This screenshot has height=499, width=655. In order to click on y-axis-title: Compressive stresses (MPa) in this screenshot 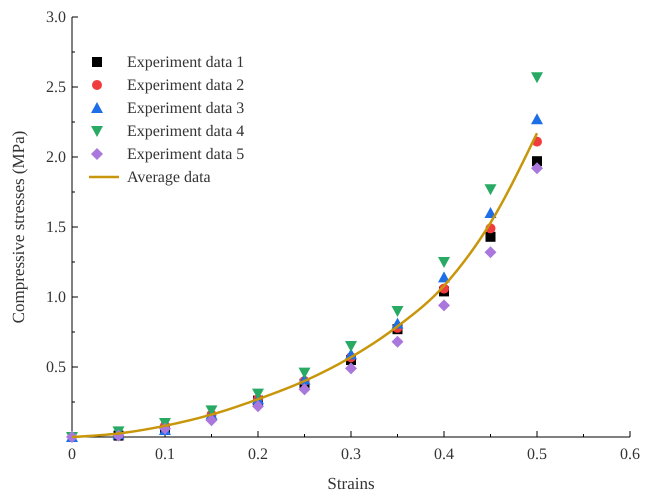, I will do `click(18, 227)`.